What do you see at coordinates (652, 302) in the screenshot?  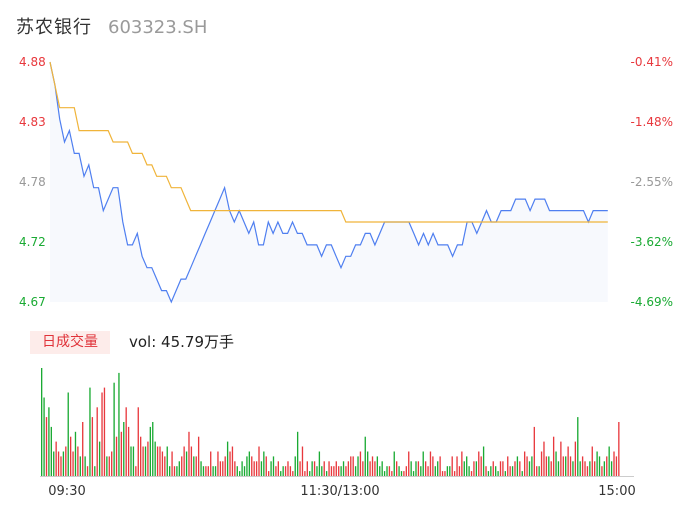 I see `percent-tick-label: -4.69%` at bounding box center [652, 302].